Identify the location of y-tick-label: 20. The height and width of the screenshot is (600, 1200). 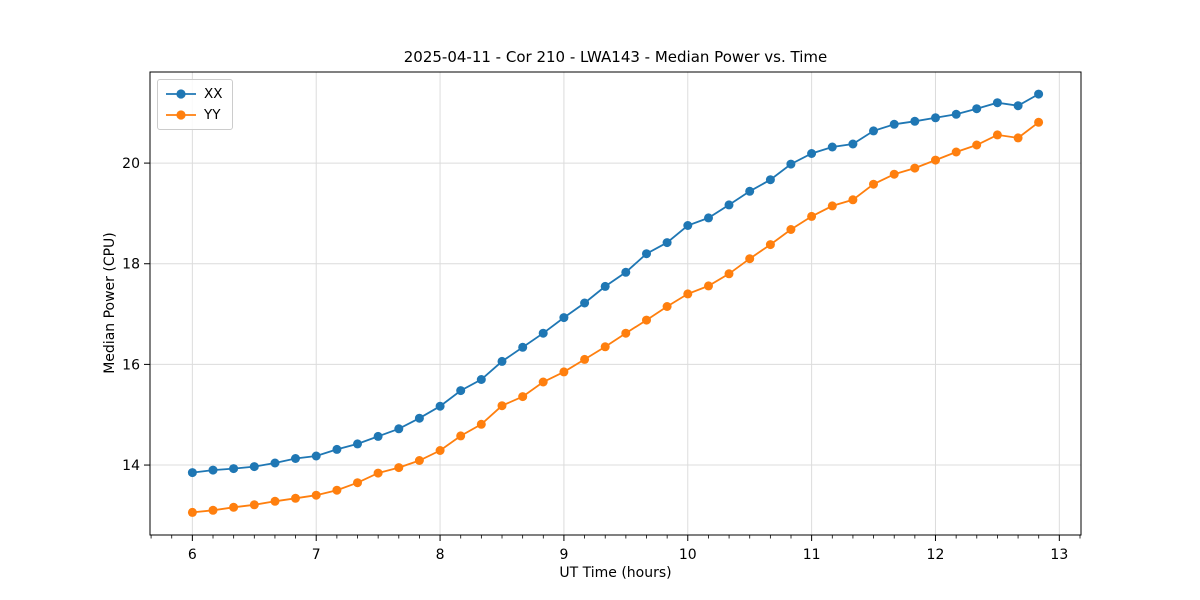
(131, 164).